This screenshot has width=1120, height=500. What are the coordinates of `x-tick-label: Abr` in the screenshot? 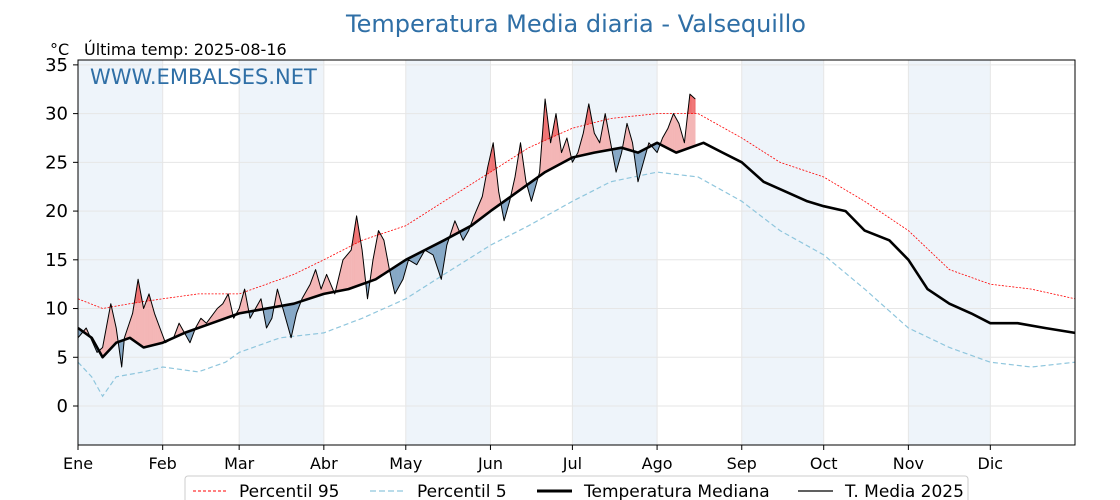 It's located at (324, 463).